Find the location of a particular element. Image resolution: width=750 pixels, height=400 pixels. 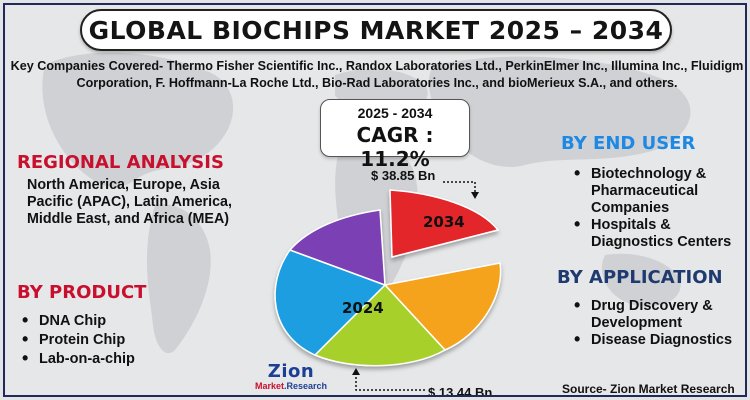

callout-arrow-bottom is located at coordinates (356, 371).